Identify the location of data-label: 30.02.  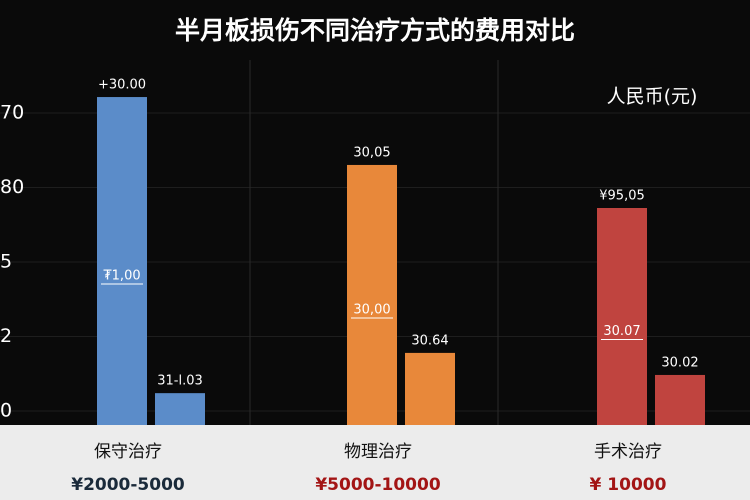
(679, 362).